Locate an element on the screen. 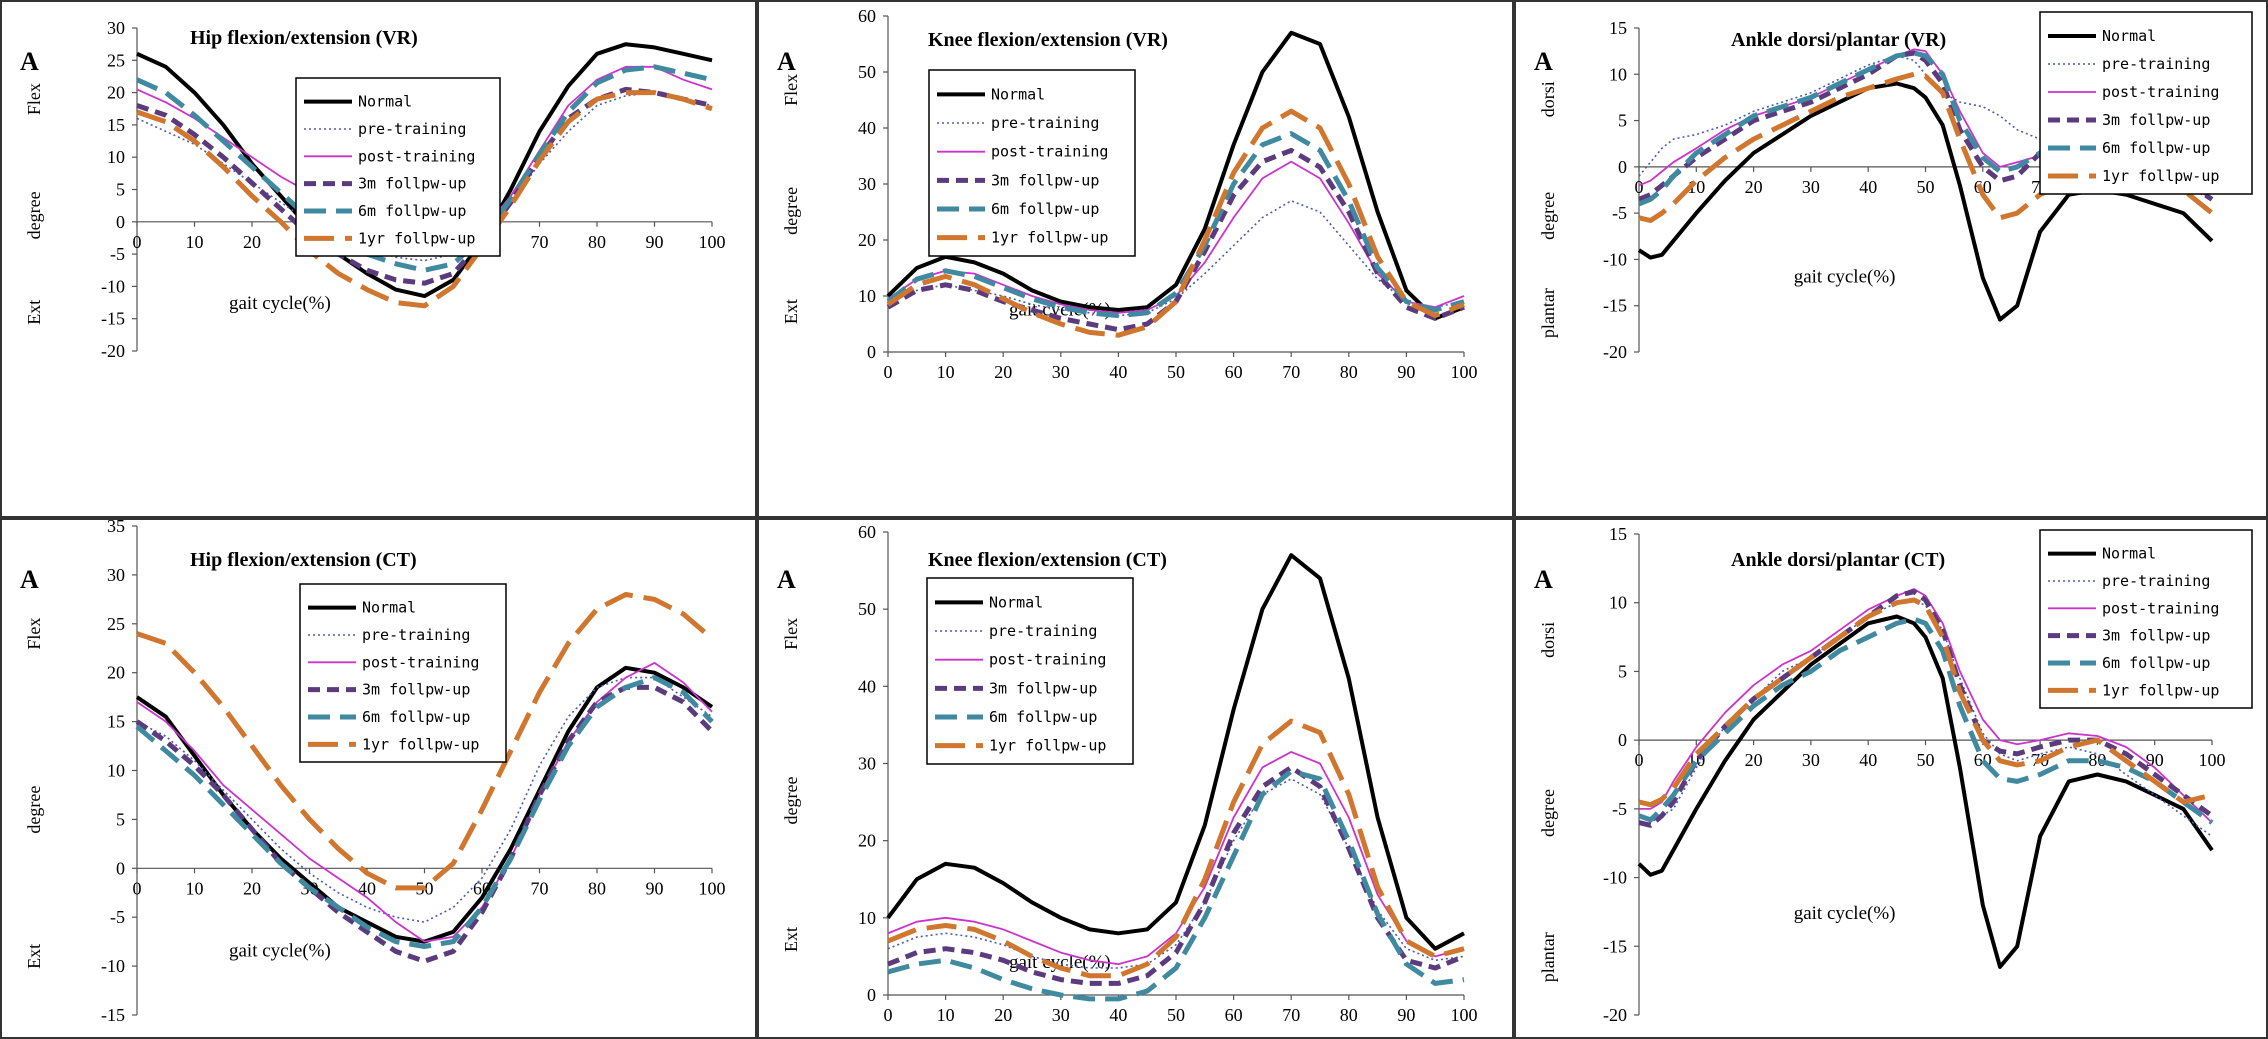 The height and width of the screenshot is (1039, 2268). y-tick-label: -15 is located at coordinates (1615, 306).